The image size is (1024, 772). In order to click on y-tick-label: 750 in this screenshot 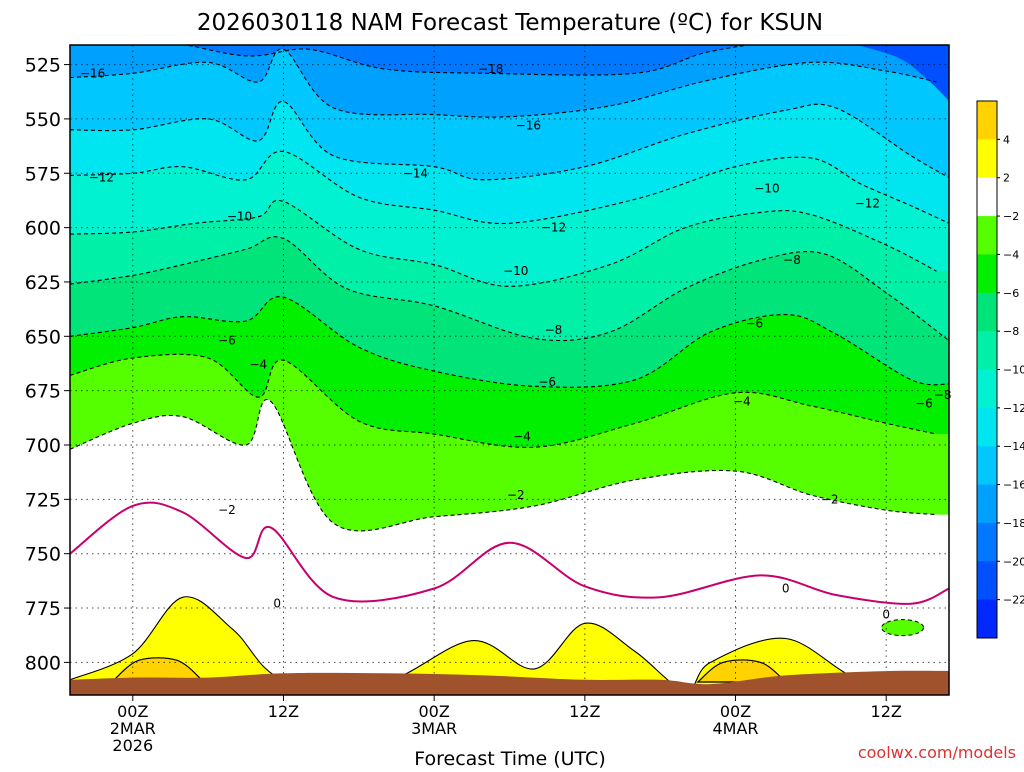, I will do `click(43, 555)`.